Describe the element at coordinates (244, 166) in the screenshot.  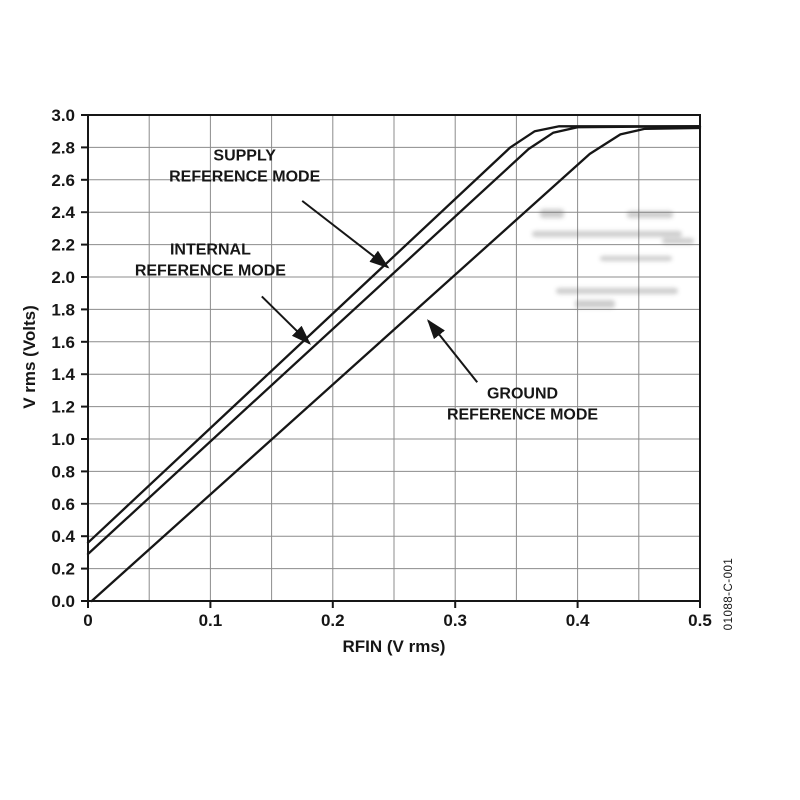
I see `annotation-text: SUPPLY REFERENCE MODE` at that location.